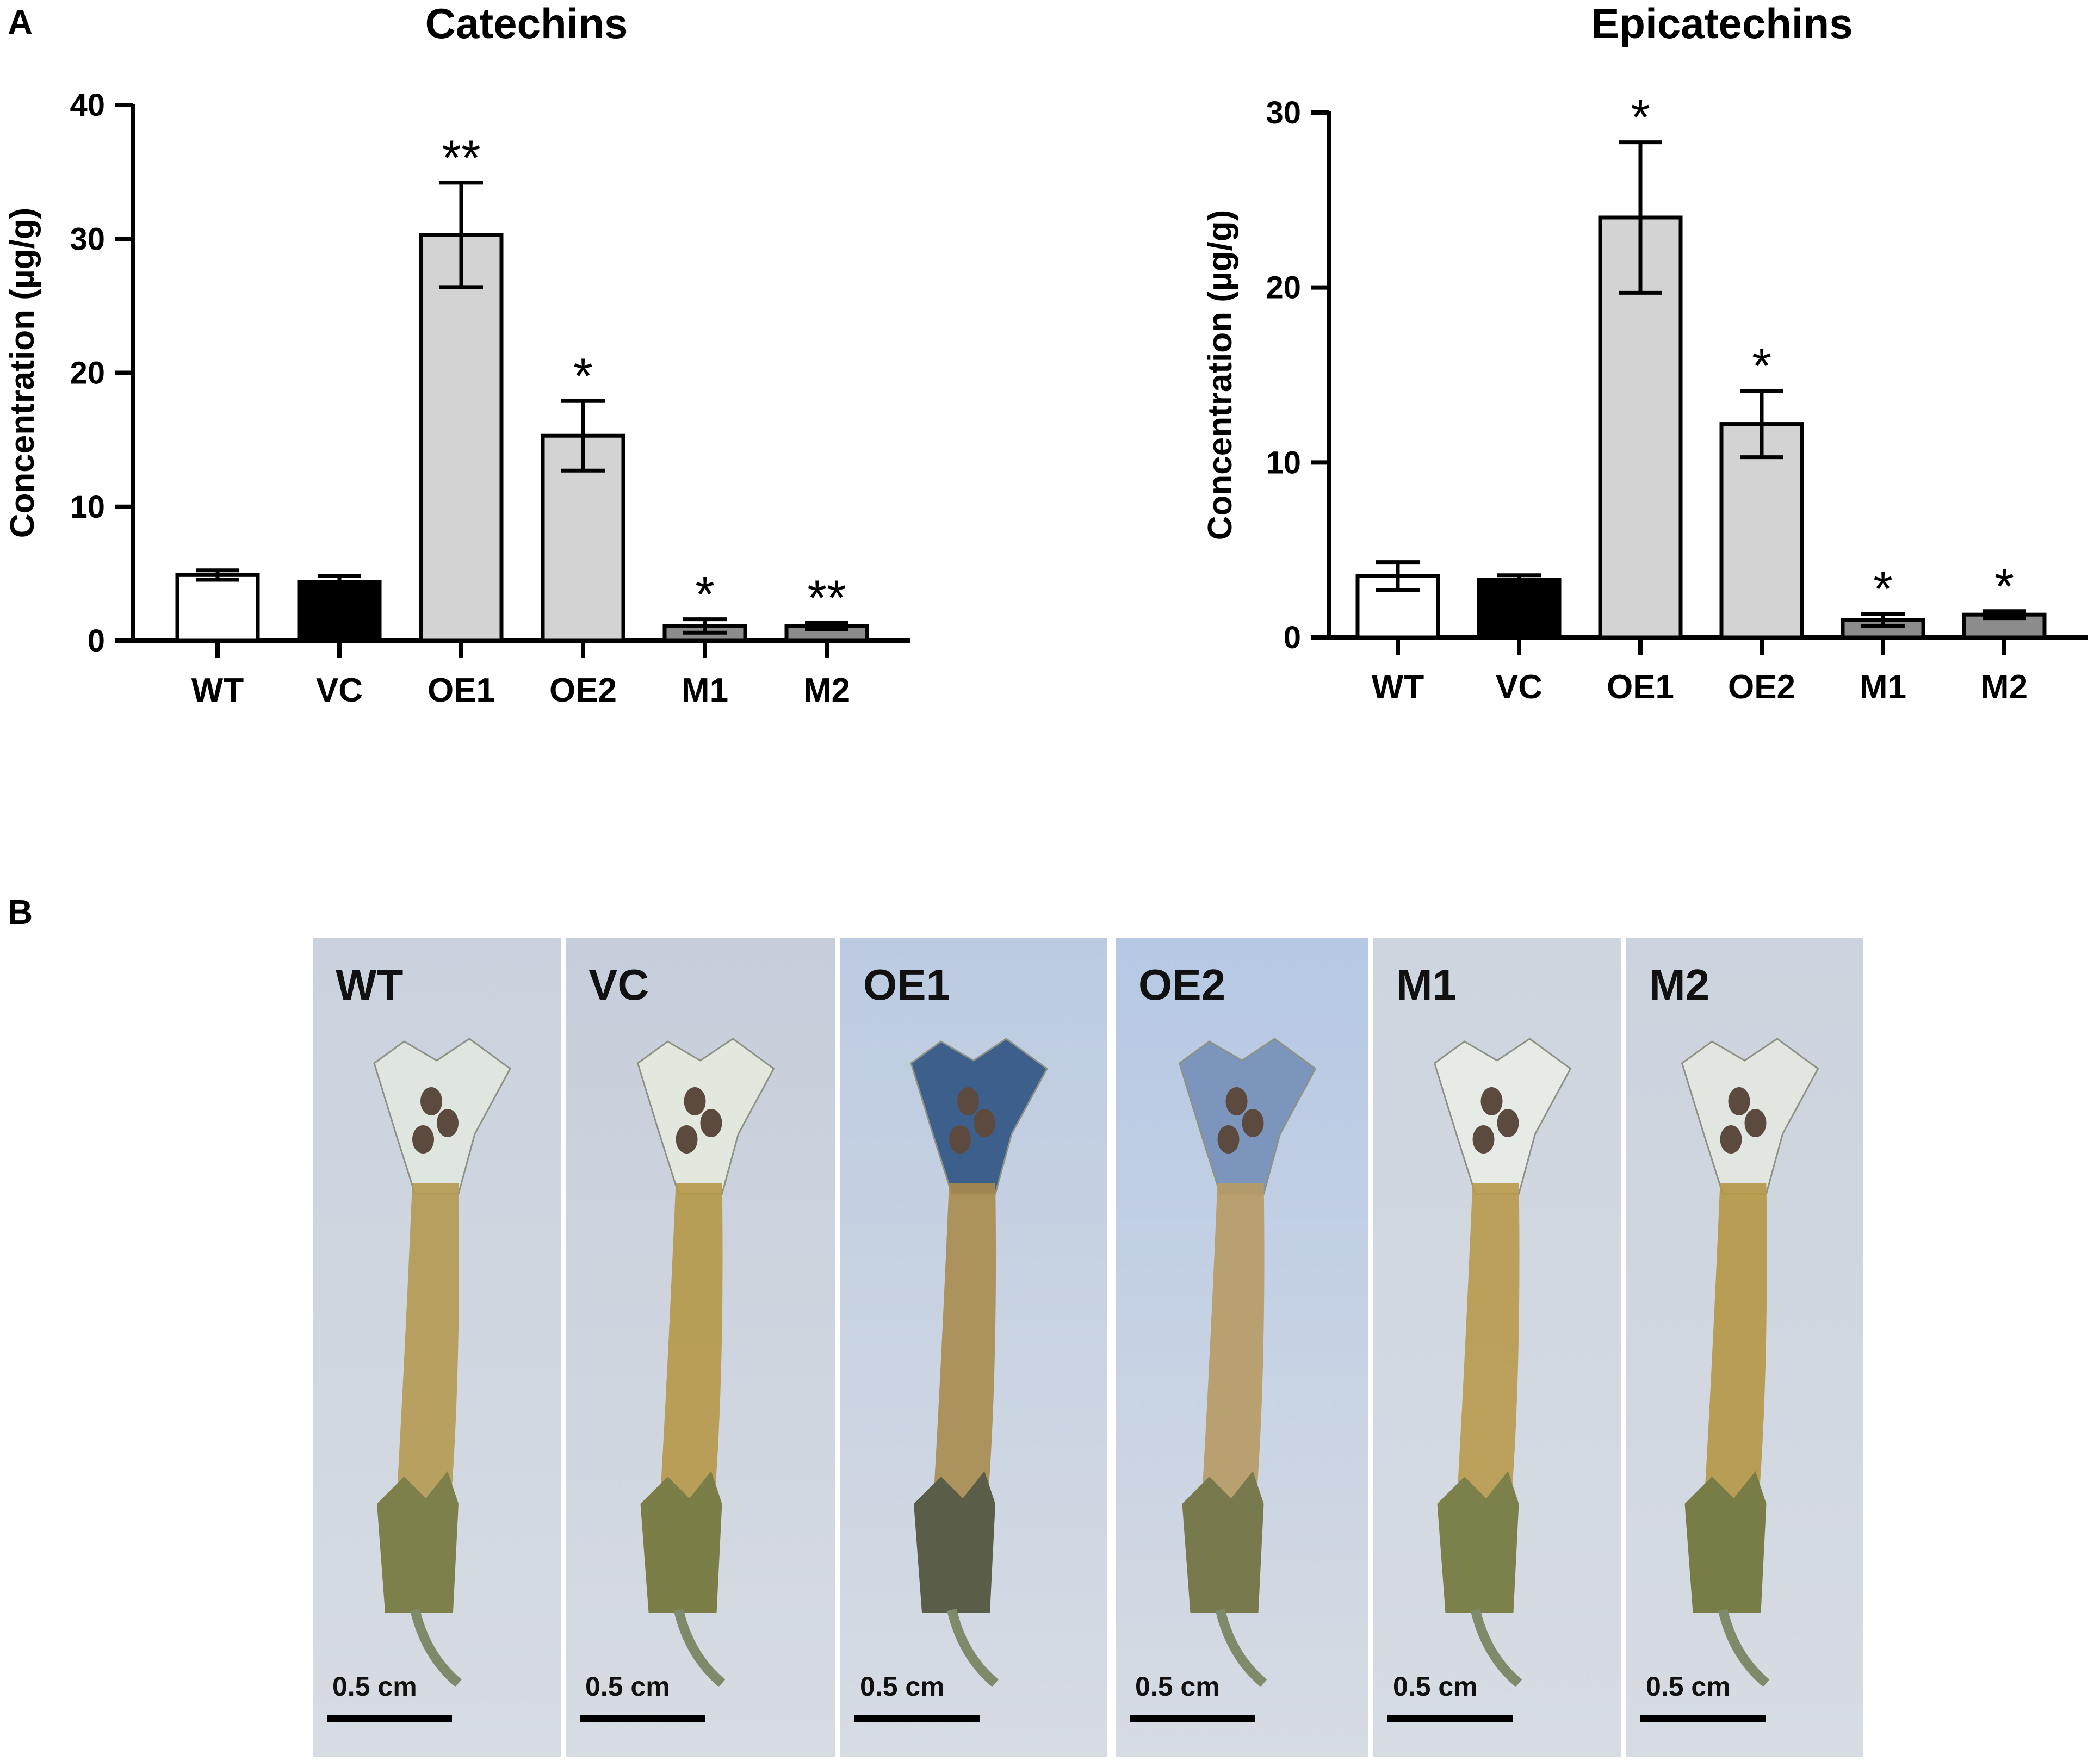 Image resolution: width=2100 pixels, height=1761 pixels. Describe the element at coordinates (20, 912) in the screenshot. I see `panel-label-b: B` at that location.